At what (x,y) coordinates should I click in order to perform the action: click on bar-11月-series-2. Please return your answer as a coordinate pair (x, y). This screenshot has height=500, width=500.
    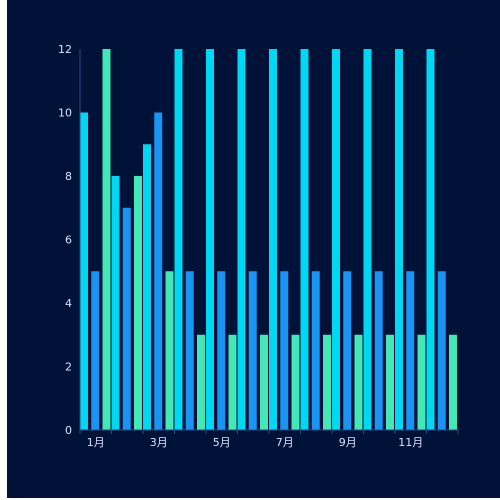
    Looking at the image, I should click on (410, 350).